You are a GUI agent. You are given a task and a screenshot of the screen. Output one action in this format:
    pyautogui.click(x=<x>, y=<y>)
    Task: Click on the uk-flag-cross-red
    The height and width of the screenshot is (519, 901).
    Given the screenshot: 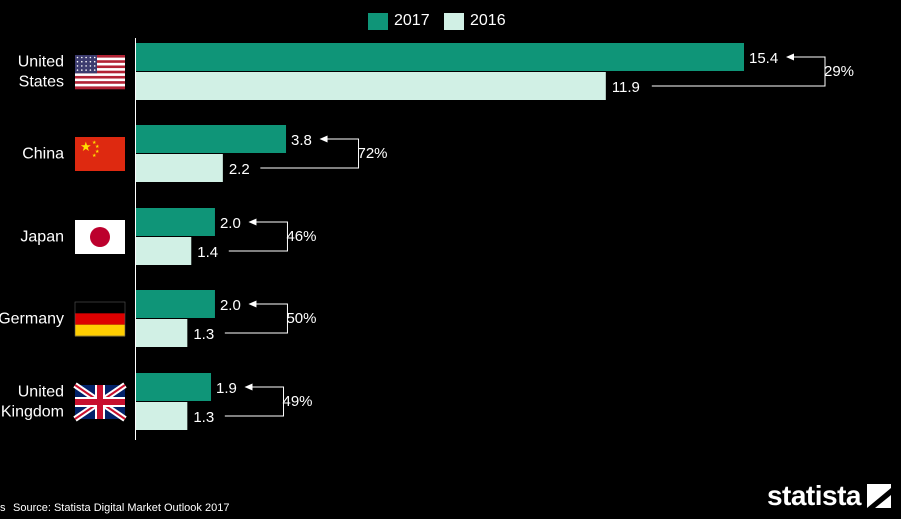 What is the action you would take?
    pyautogui.click(x=100, y=402)
    